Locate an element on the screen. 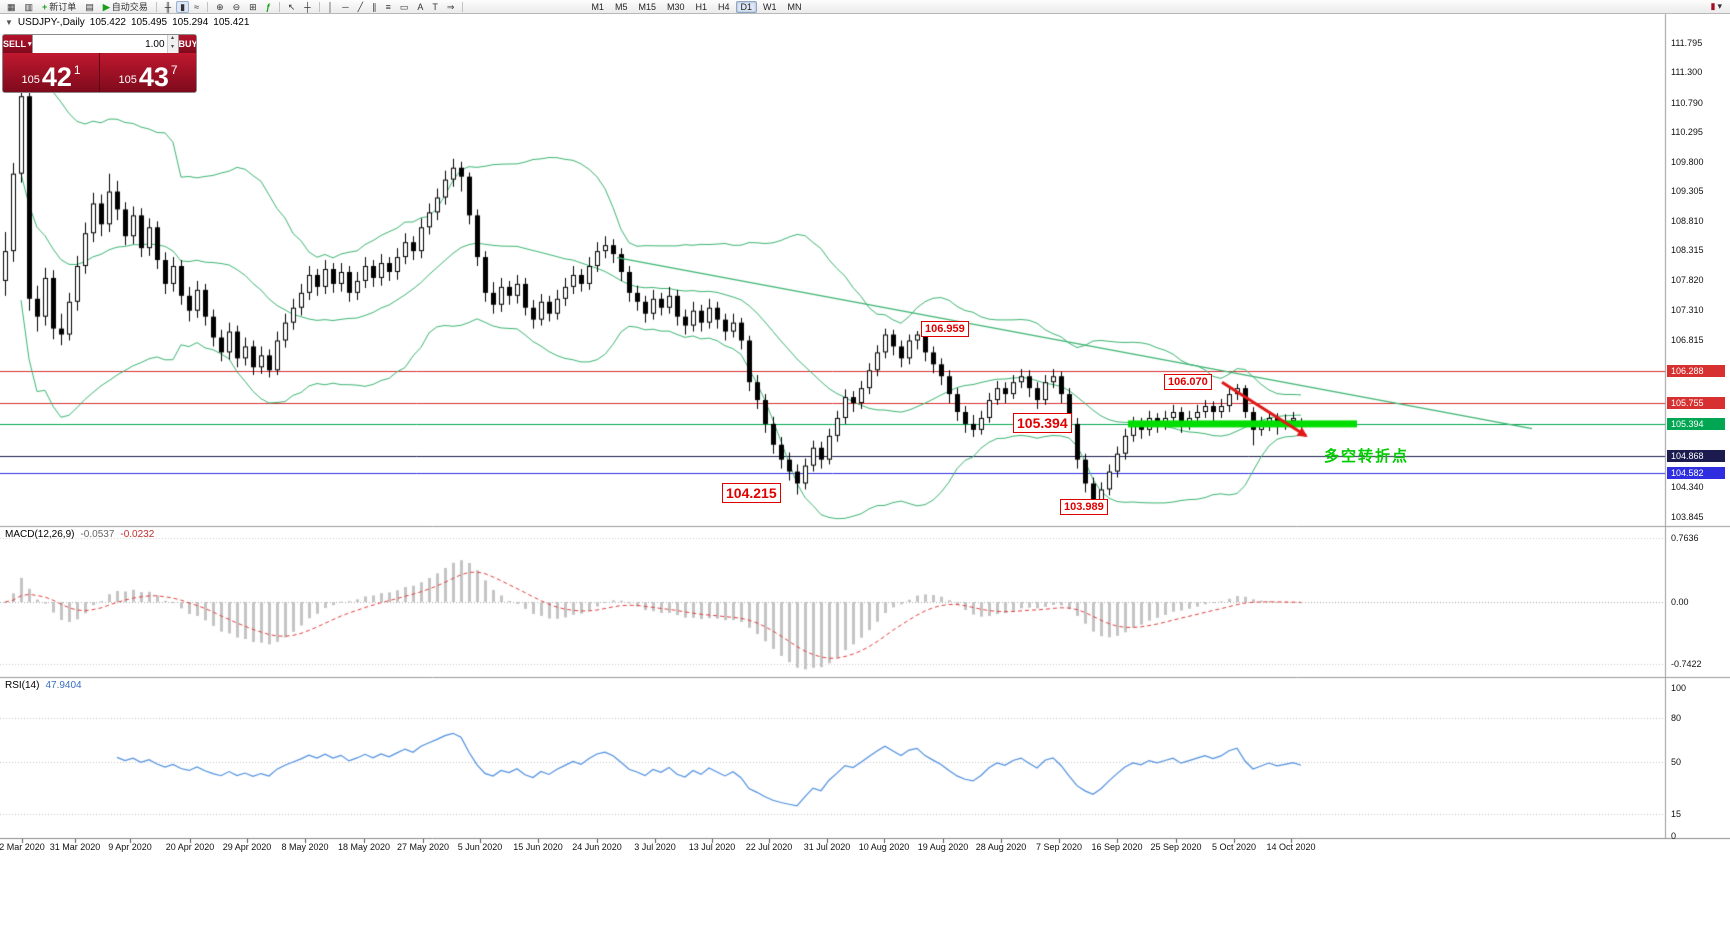 The image size is (1730, 941). price-scale-label: 106.815 is located at coordinates (1687, 339).